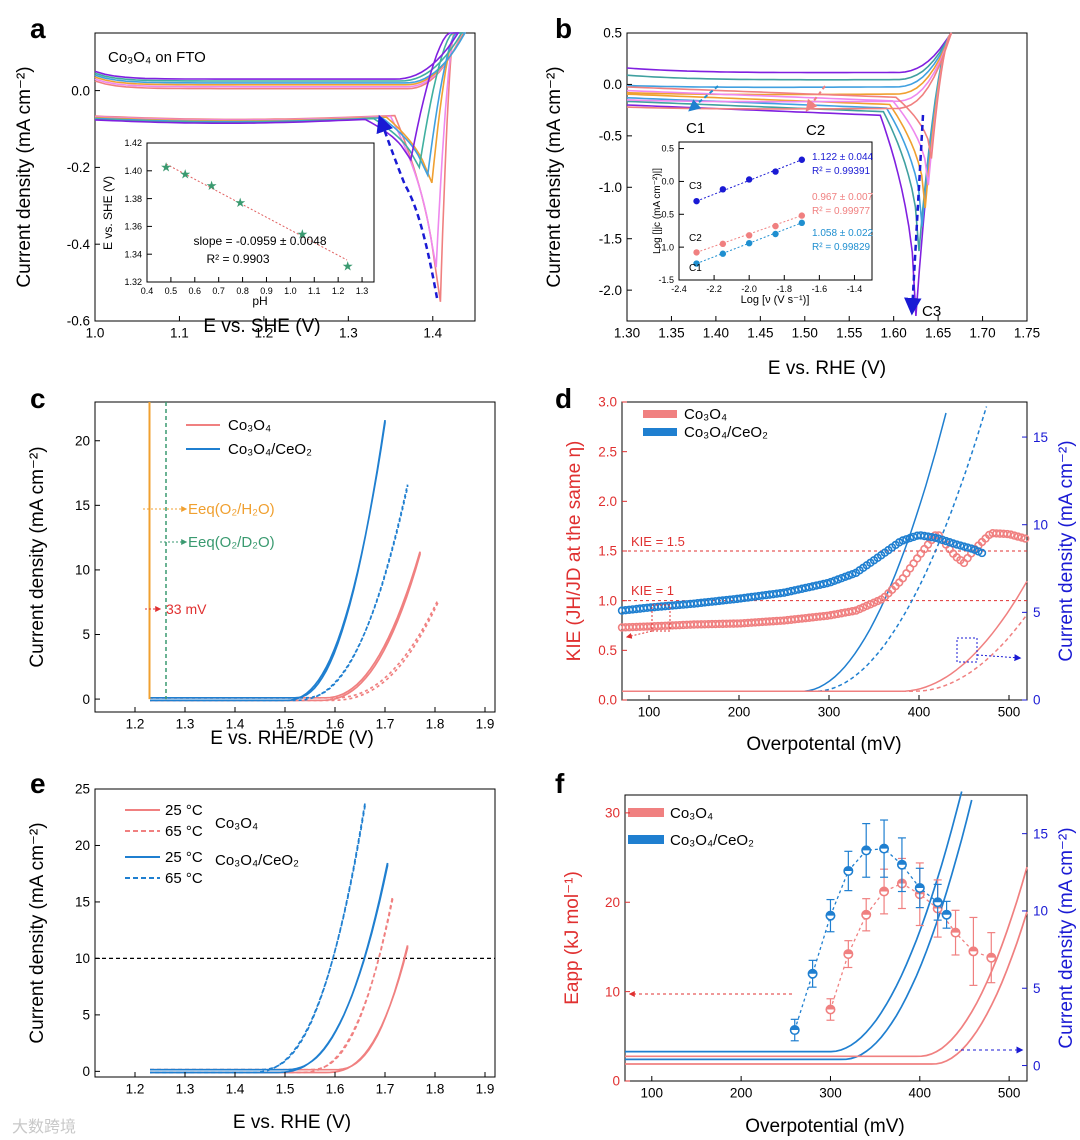 This screenshot has width=1080, height=1140. I want to click on inset-fit-c2-r2: R² = 0.99977, so click(841, 211).